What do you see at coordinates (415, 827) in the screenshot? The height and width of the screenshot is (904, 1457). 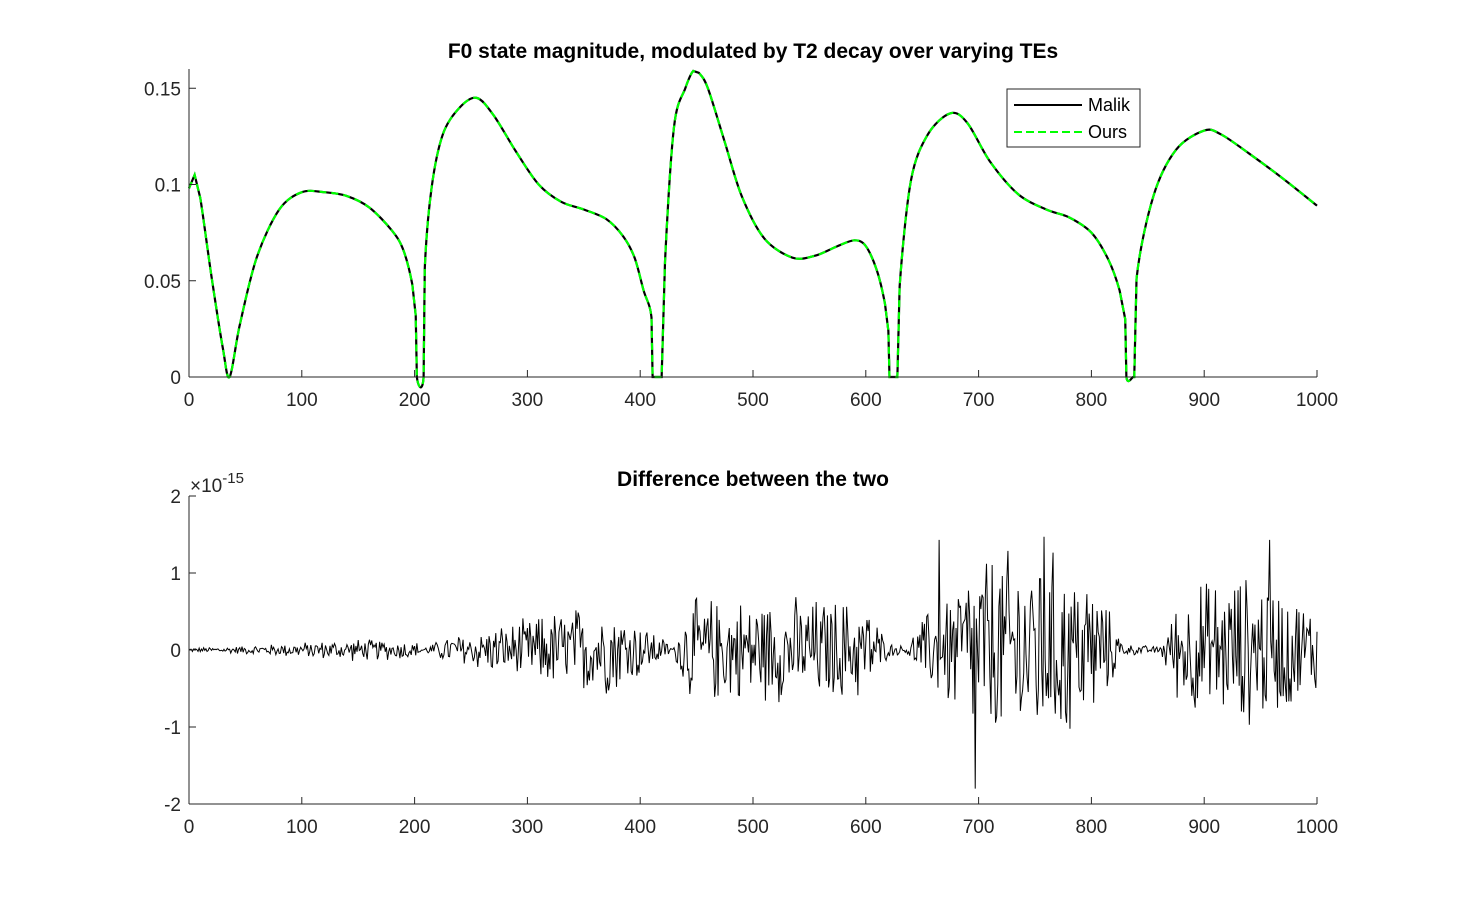 I see `bottom-x-tick-label: 200` at bounding box center [415, 827].